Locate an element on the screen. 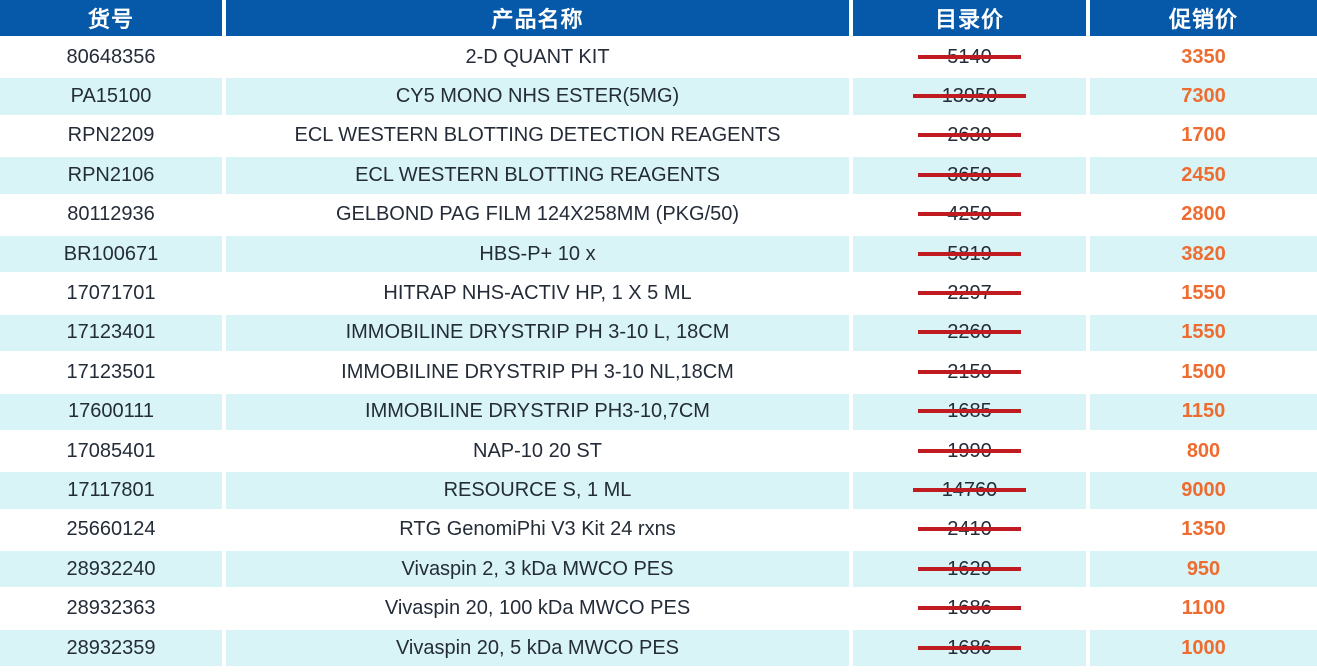 This screenshot has height=672, width=1317. list-price-strikethrough: 2297 is located at coordinates (969, 293).